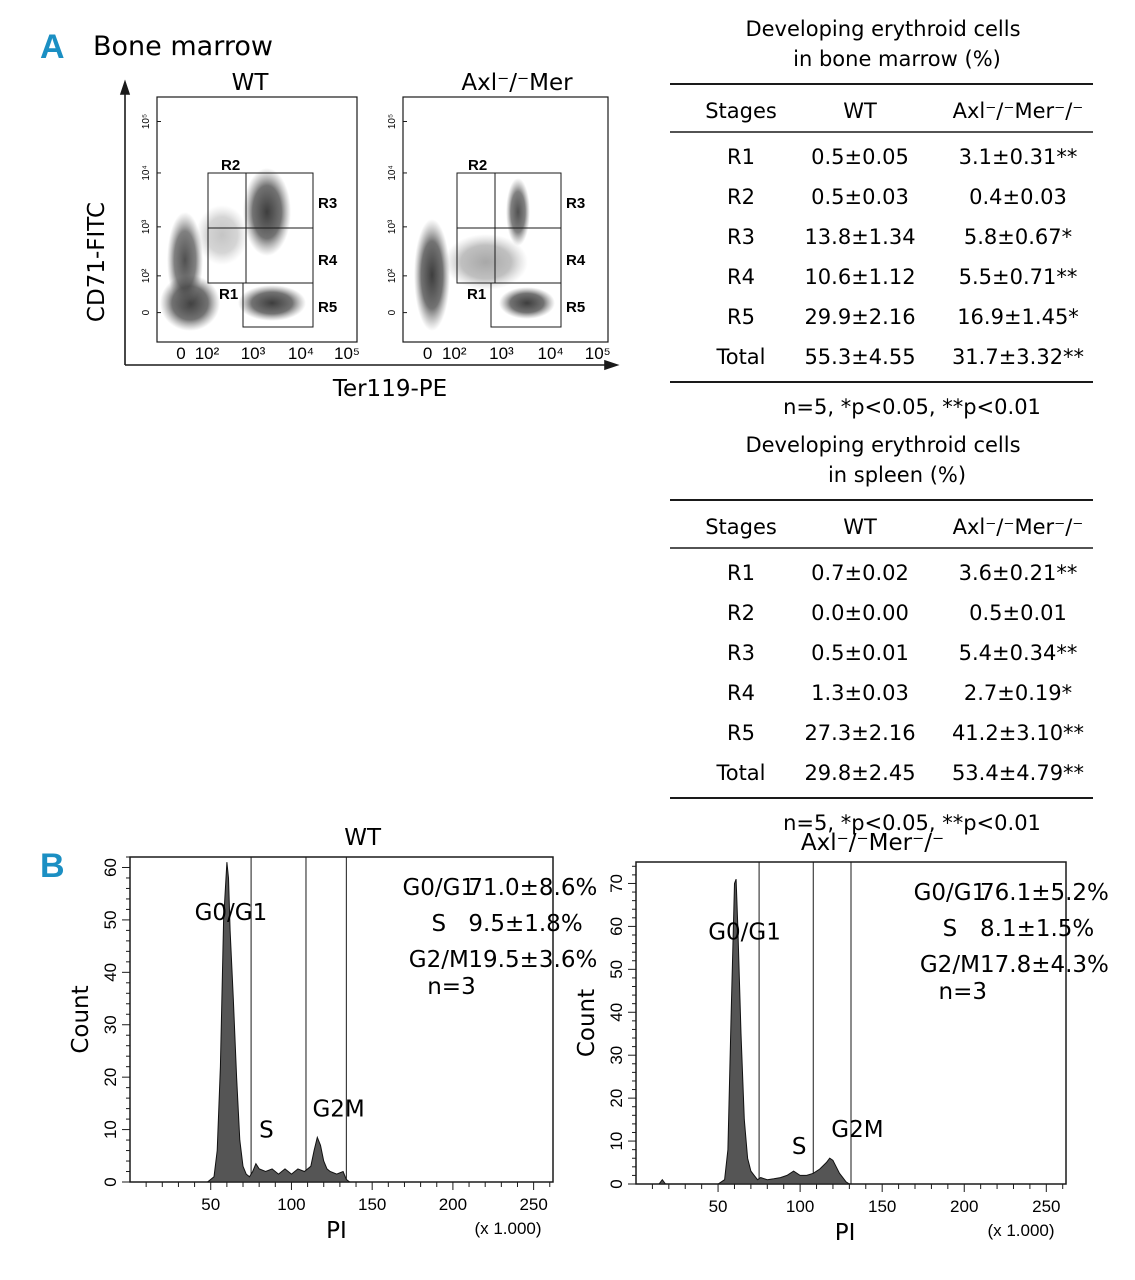 Image resolution: width=1135 pixels, height=1280 pixels. I want to click on table-cell: 5.5±0.71**, so click(1018, 277).